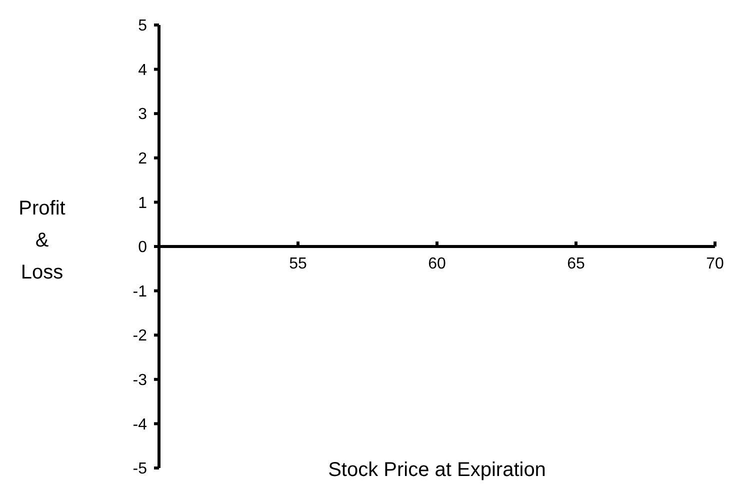  I want to click on x-tick-label: 65, so click(576, 264).